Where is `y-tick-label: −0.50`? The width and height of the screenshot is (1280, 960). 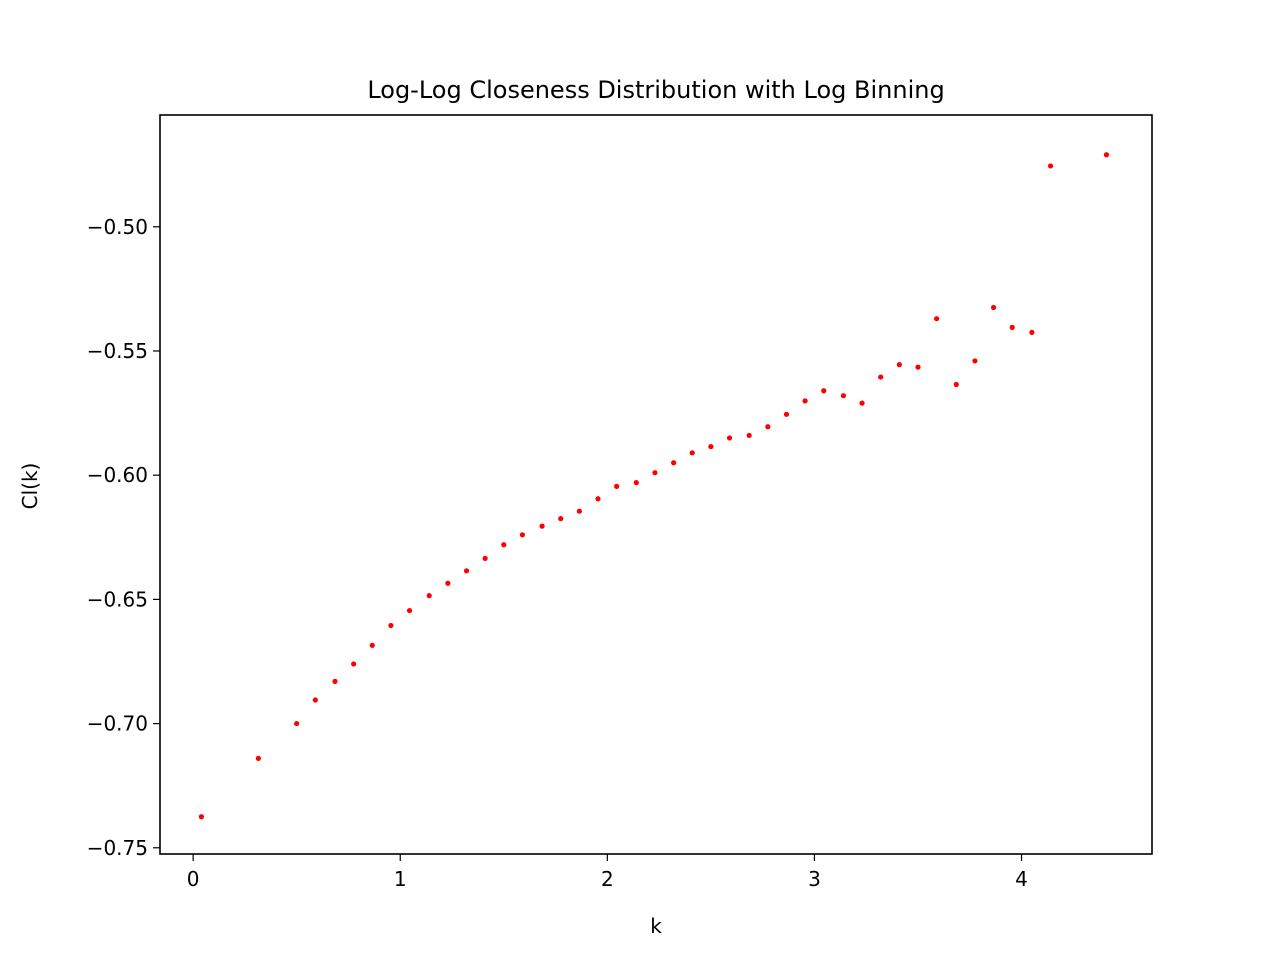
y-tick-label: −0.50 is located at coordinates (117, 227).